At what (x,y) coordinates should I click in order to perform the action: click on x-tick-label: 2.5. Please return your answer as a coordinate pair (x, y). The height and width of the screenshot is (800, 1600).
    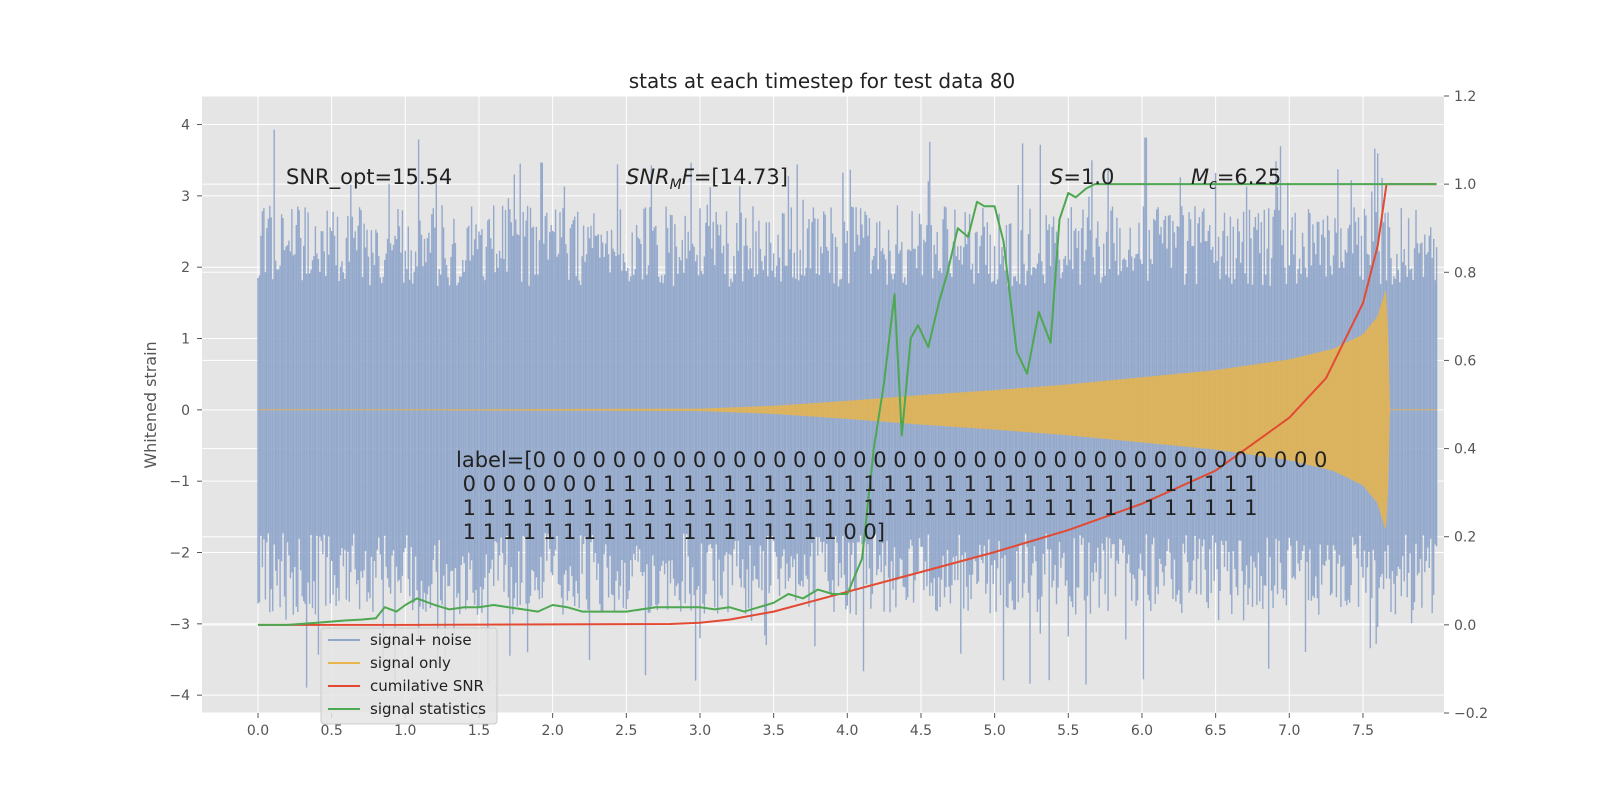
    Looking at the image, I should click on (626, 731).